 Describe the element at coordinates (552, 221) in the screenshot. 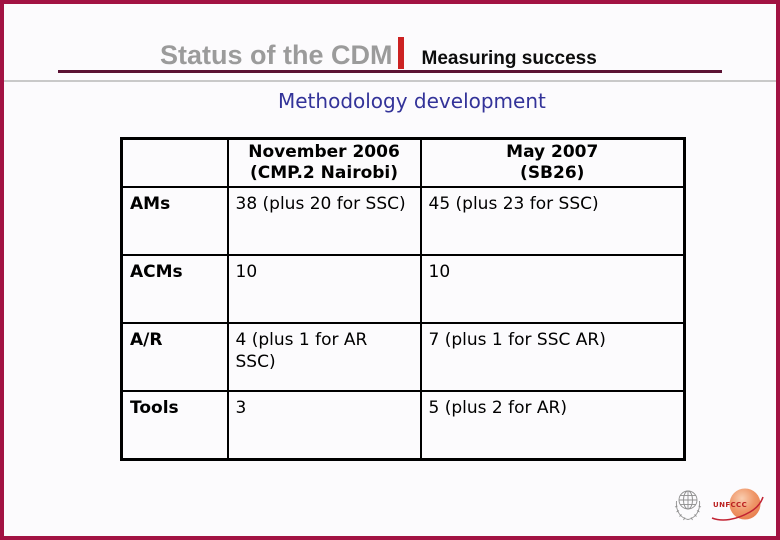

I see `cell-ams-may2007: 45 (plus 23 for SSC)` at that location.